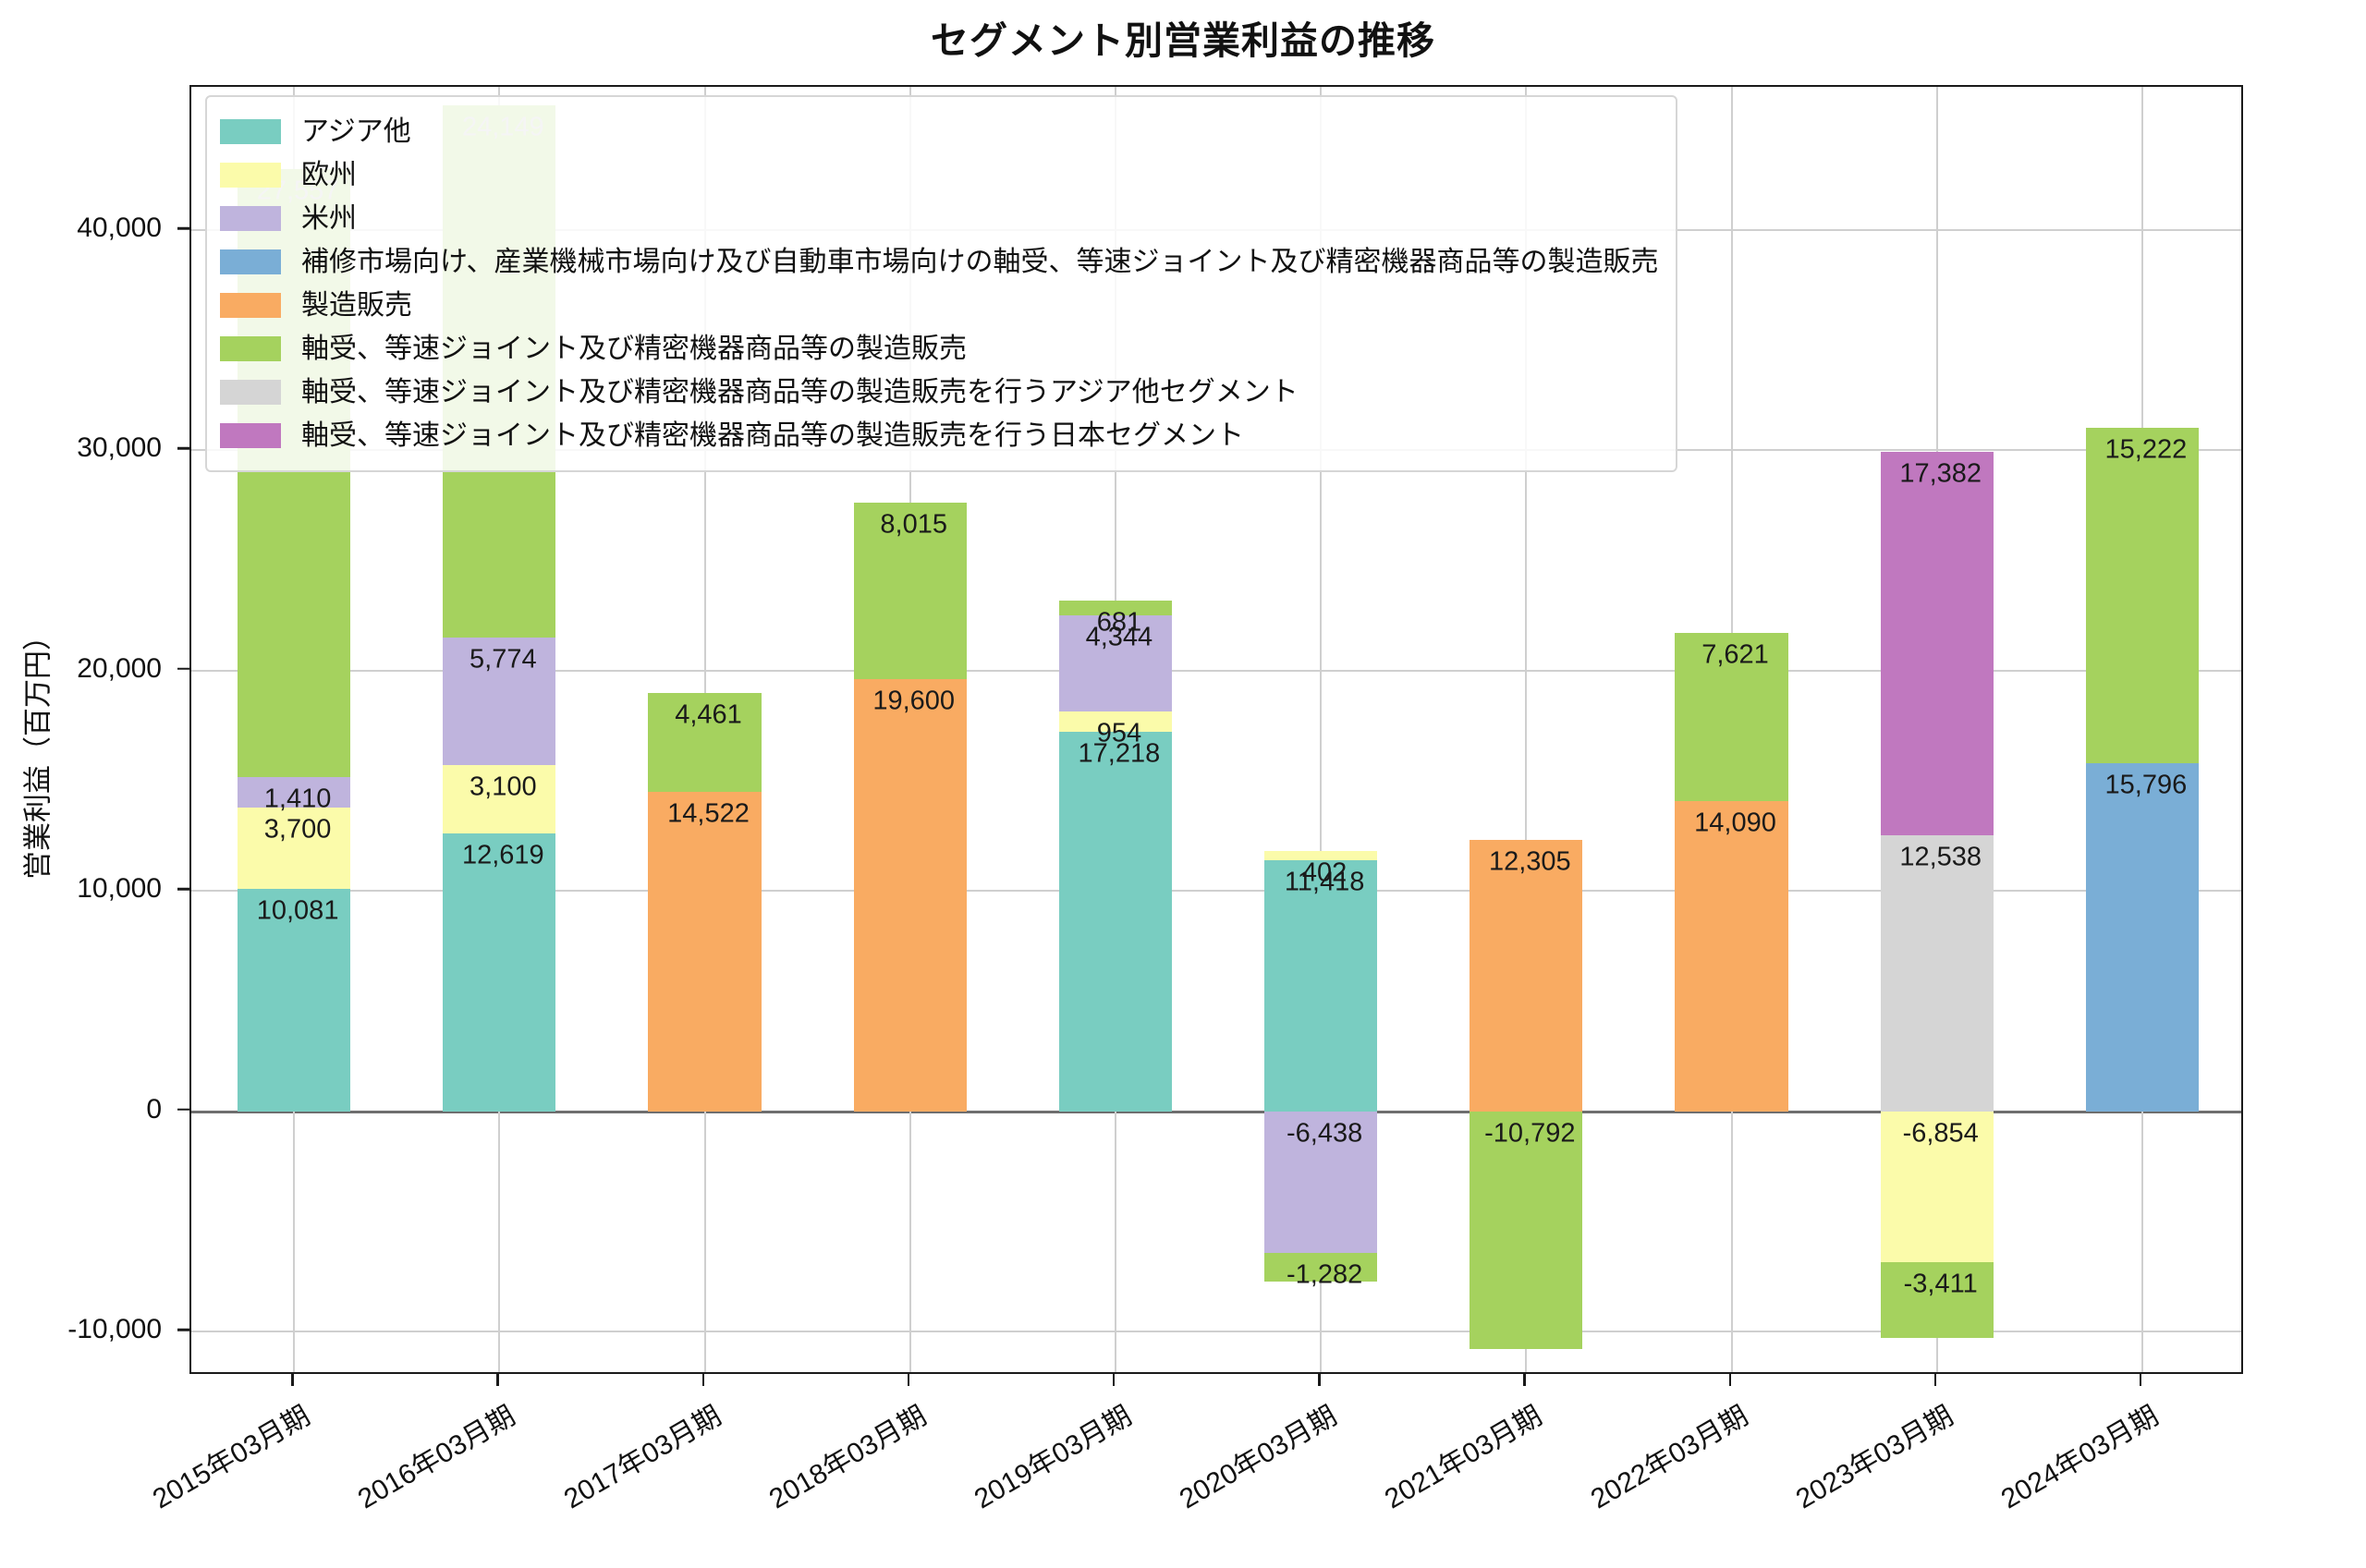 Image resolution: width=2366 pixels, height=1568 pixels. Describe the element at coordinates (940, 131) in the screenshot. I see `legend-item-0: アジア他` at that location.